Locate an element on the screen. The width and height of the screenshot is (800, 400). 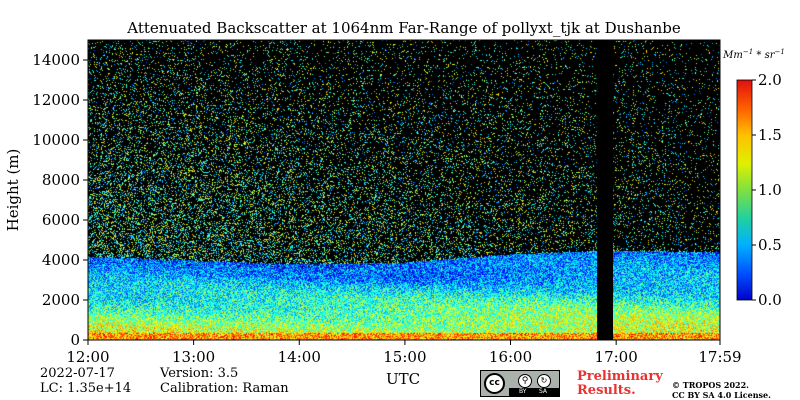
by-person-icon: ⚲ is located at coordinates (525, 381).